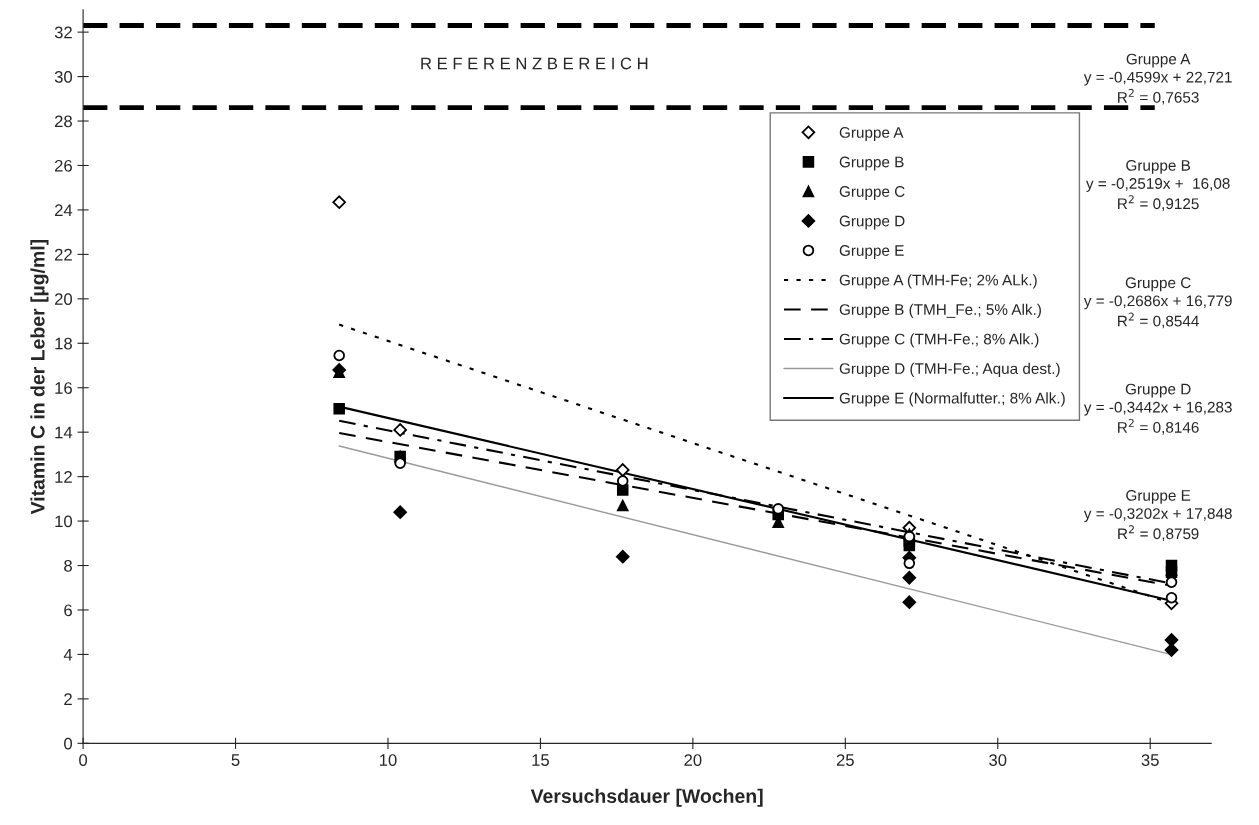  I want to click on y-tick-label: 20, so click(63, 299).